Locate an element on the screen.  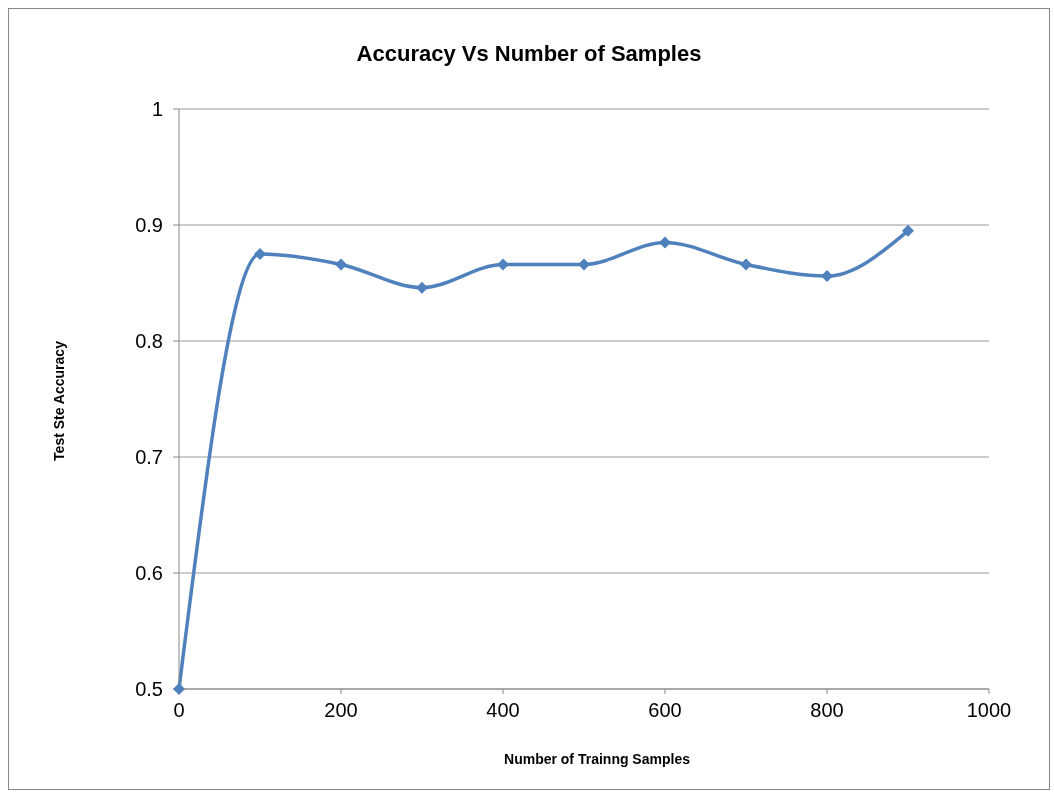
x-tick-label: 600 is located at coordinates (665, 710).